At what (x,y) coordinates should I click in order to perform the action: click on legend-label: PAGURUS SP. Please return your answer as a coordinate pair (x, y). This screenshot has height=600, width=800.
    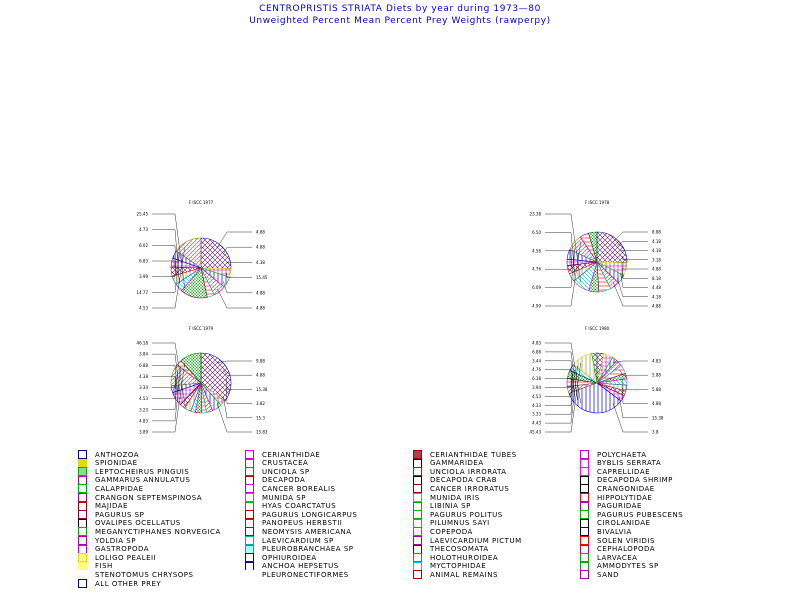
    Looking at the image, I should click on (120, 514).